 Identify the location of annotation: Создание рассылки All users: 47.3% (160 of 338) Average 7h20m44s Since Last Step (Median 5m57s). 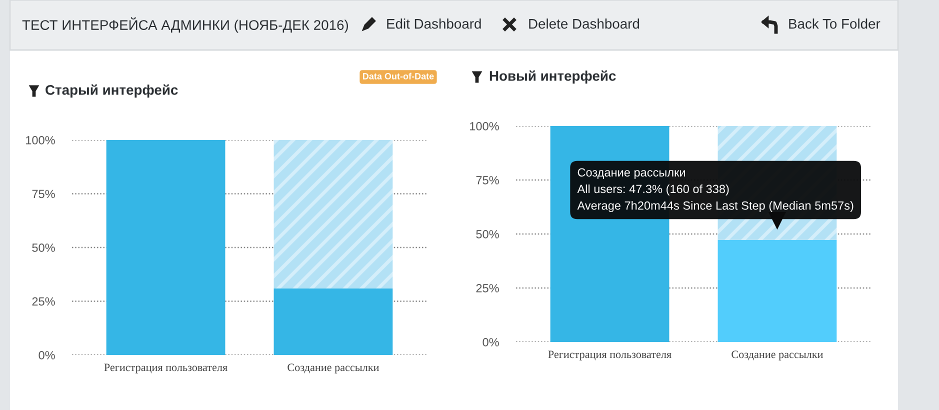
(715, 190).